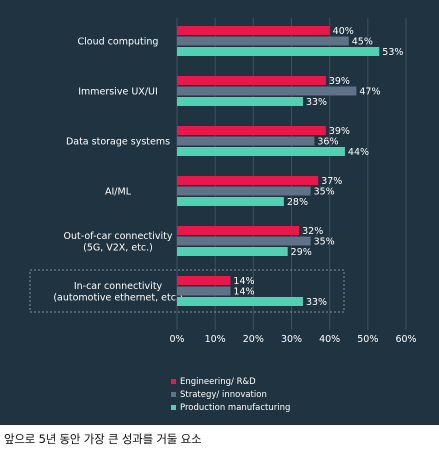 This screenshot has height=458, width=439. I want to click on category-highlight-box, so click(187, 291).